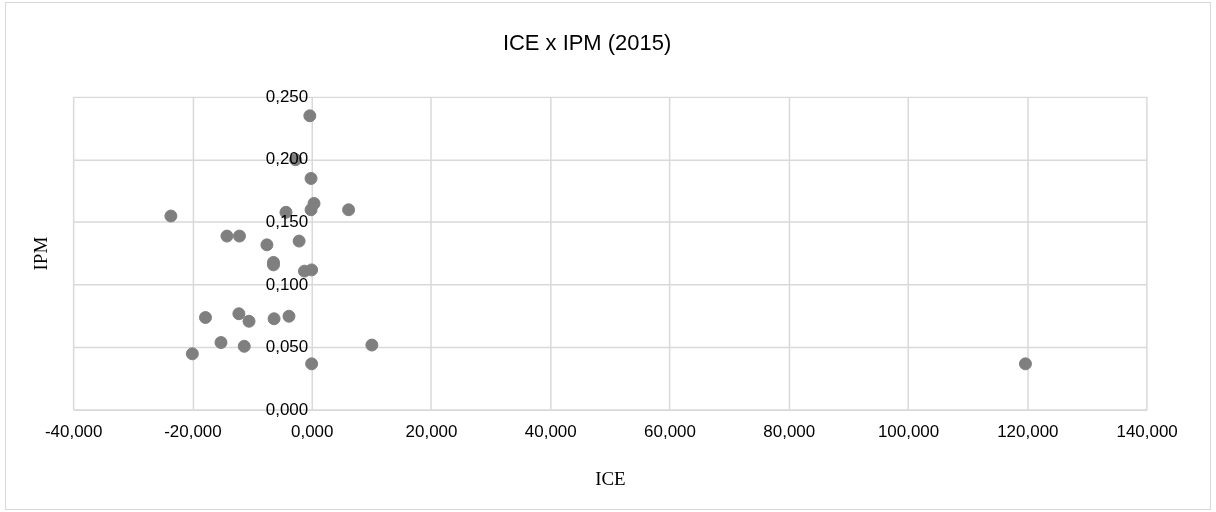  I want to click on chart-title: ICE x IPM (2015), so click(587, 43).